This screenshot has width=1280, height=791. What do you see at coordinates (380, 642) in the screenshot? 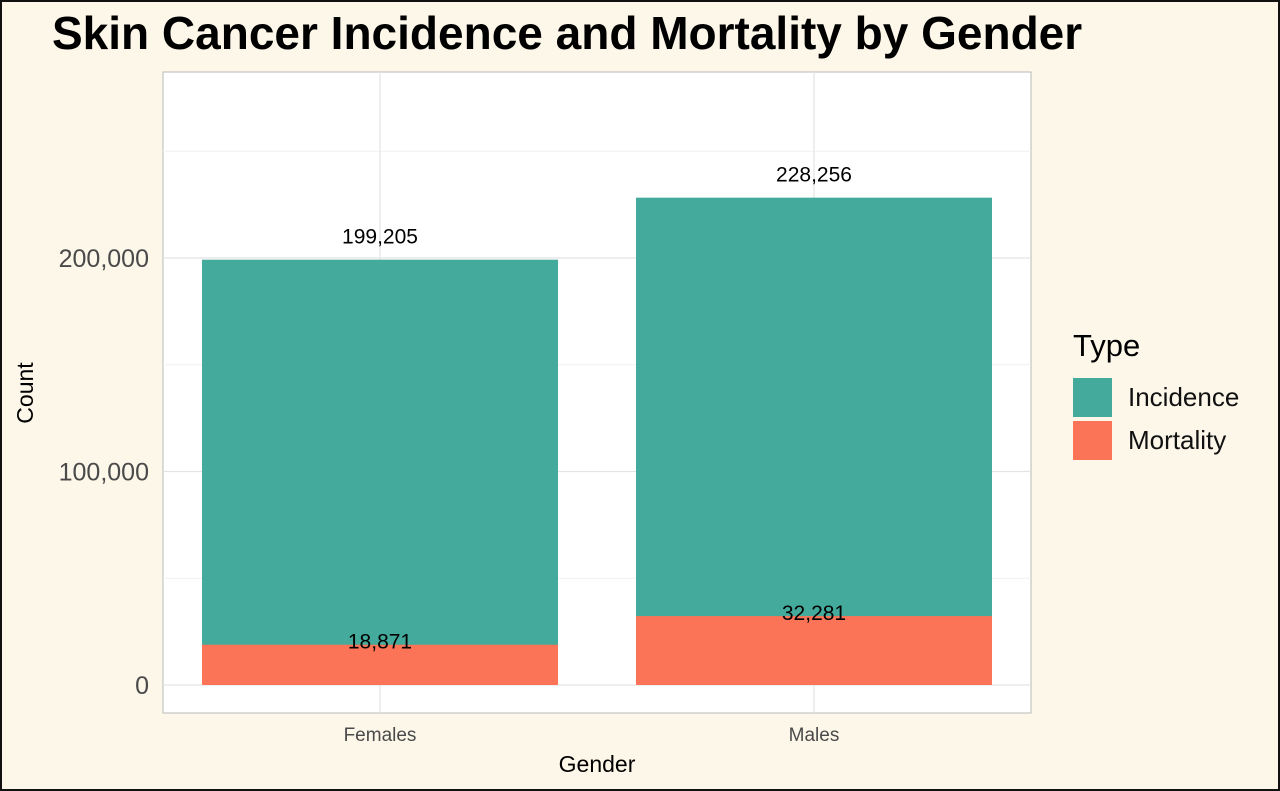
I see `data-label-mortality-females: 18,871` at bounding box center [380, 642].